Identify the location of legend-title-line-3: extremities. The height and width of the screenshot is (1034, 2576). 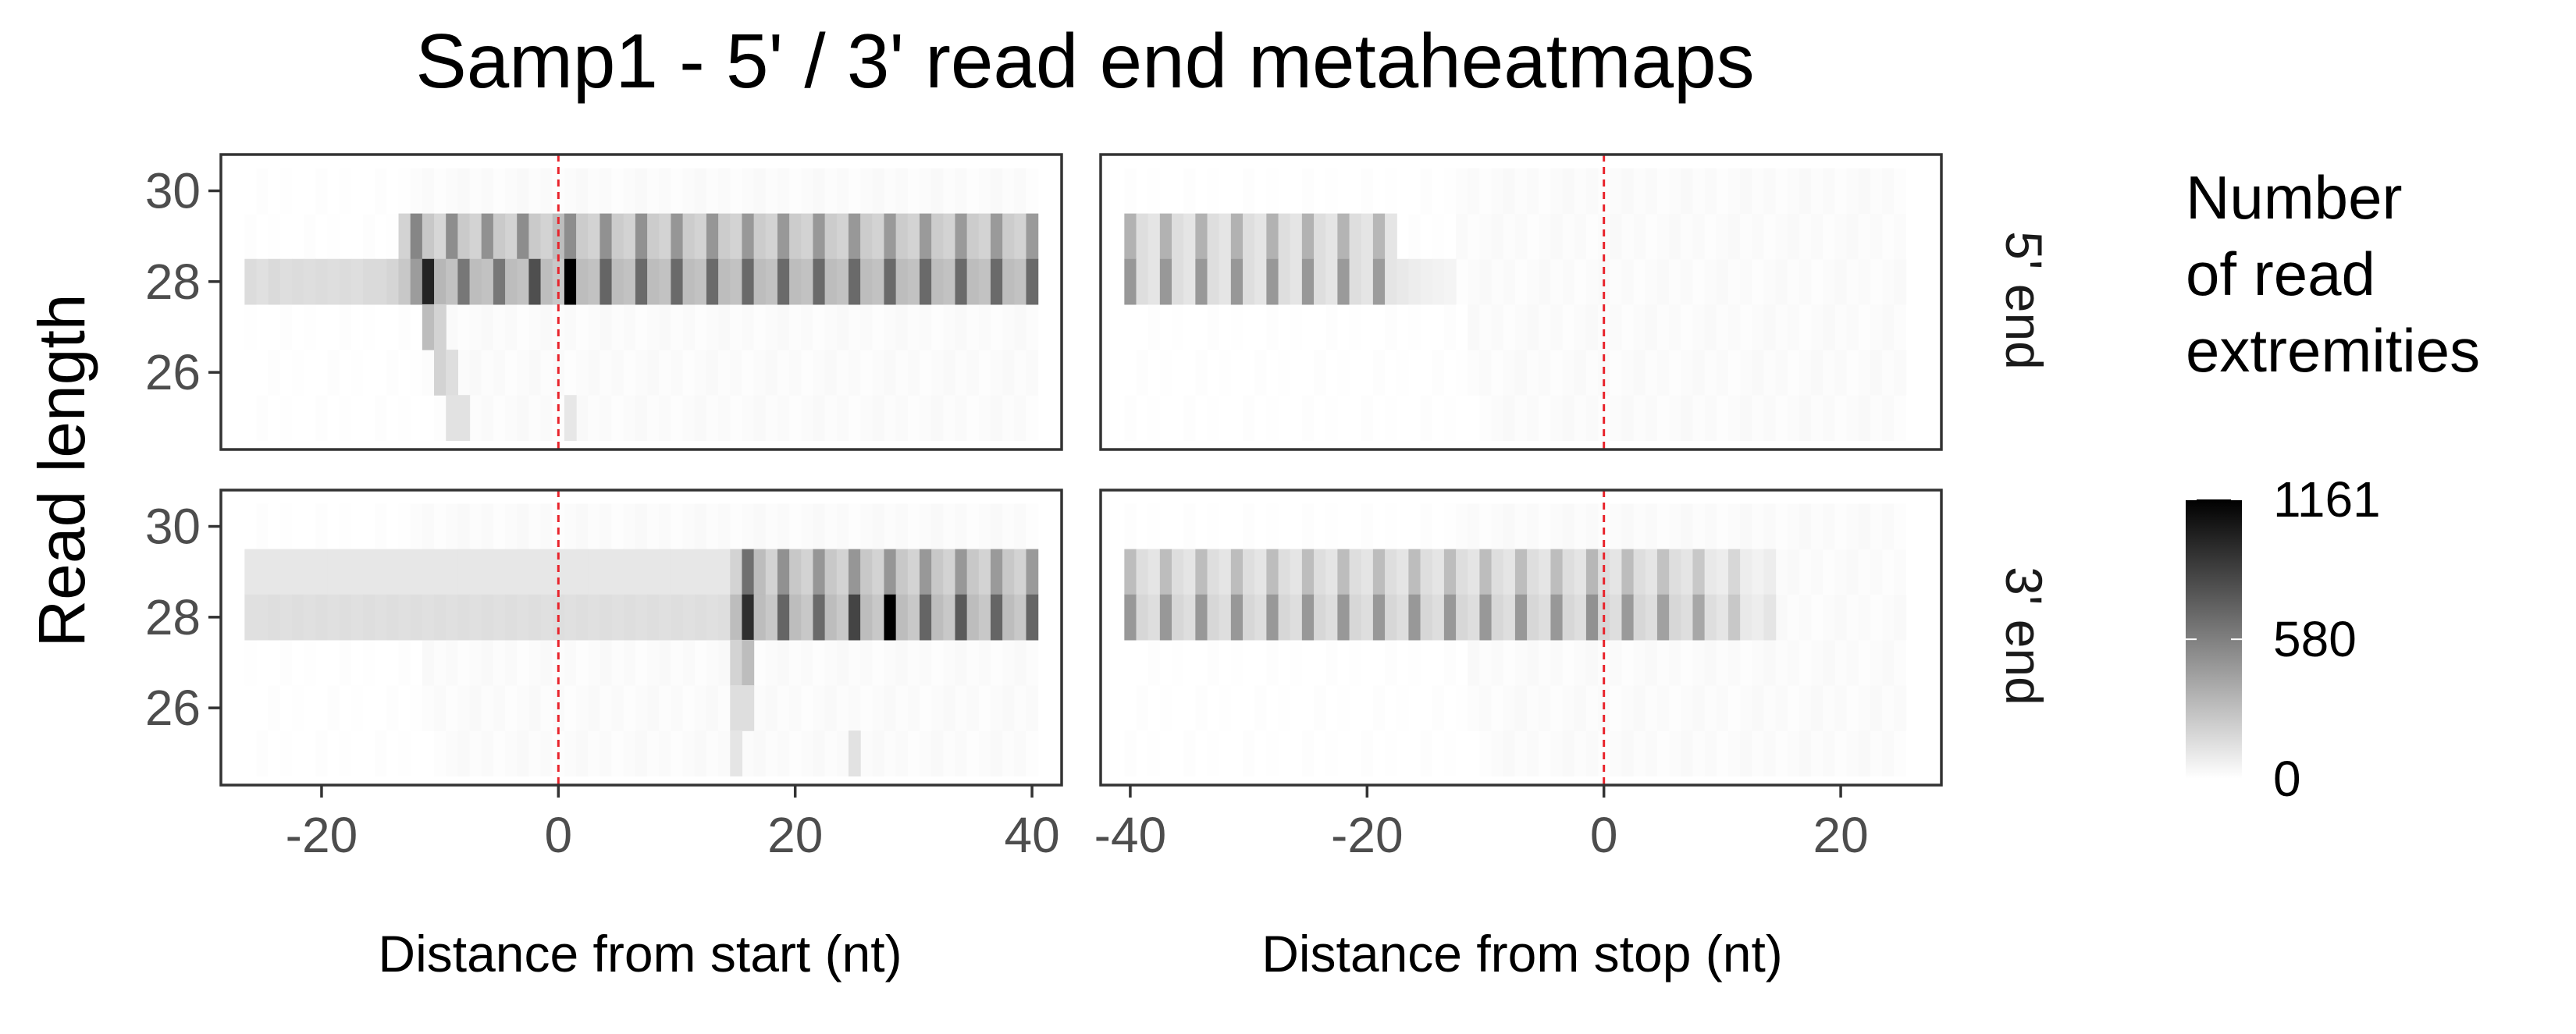
(2333, 350).